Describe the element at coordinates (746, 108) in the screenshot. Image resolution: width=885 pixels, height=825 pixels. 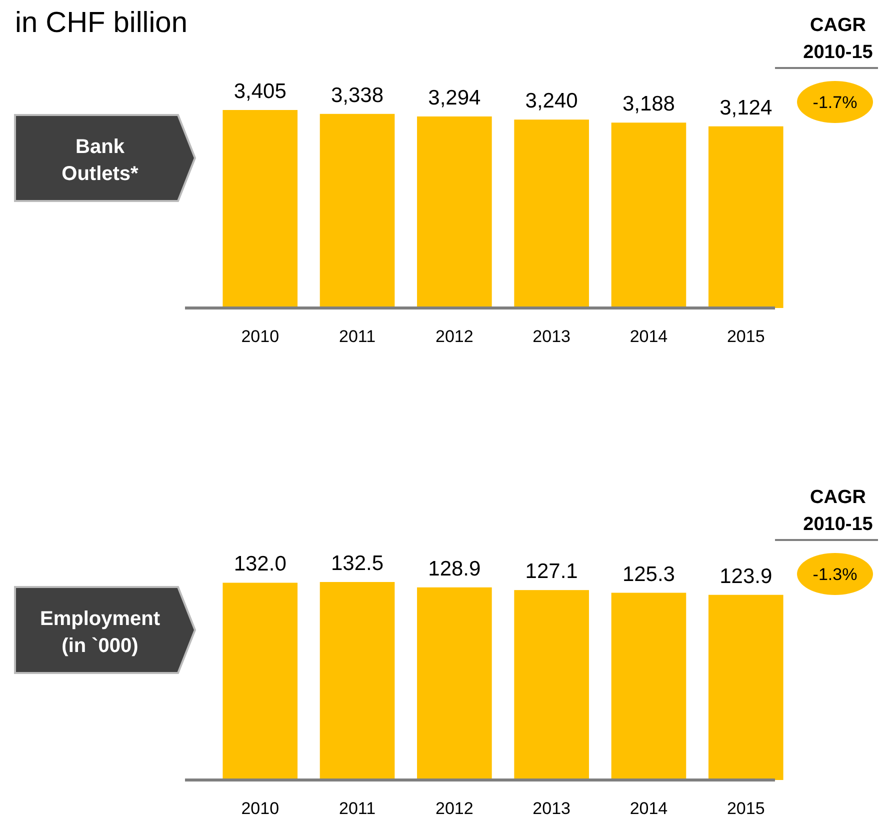
I see `data-label: 3,124` at that location.